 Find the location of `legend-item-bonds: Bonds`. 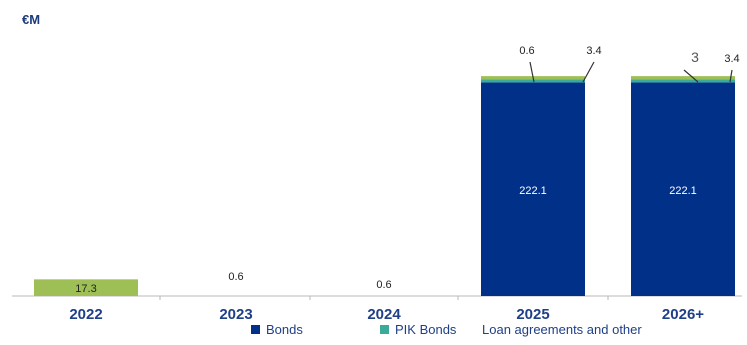

legend-item-bonds: Bonds is located at coordinates (277, 329).